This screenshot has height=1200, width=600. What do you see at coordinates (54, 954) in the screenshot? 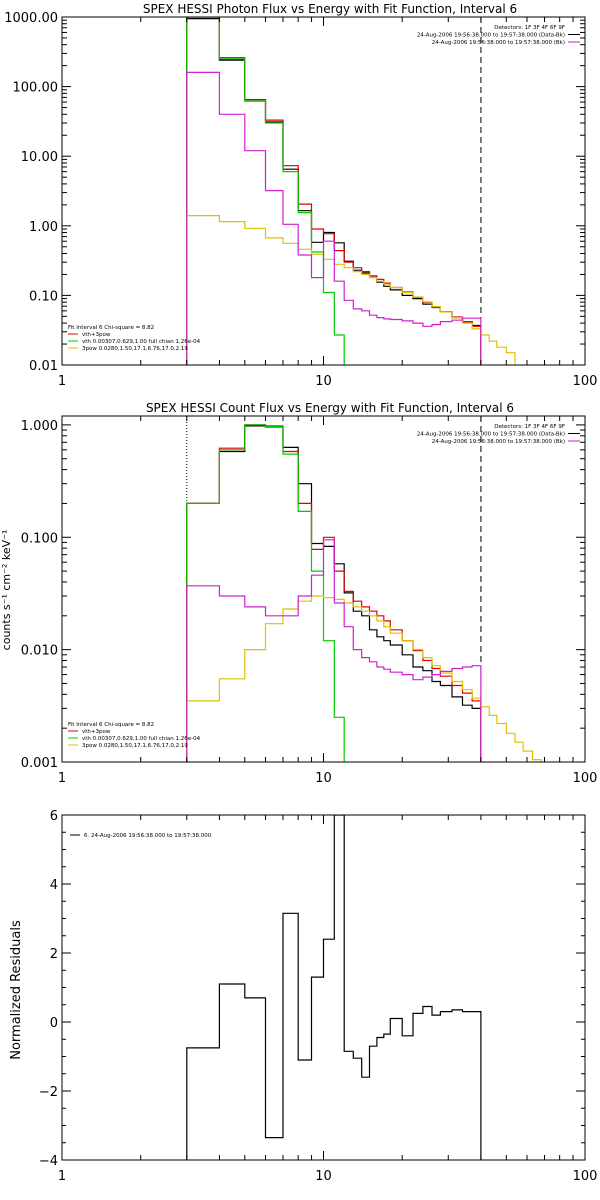
I see `y-tick-label: 2` at bounding box center [54, 954].